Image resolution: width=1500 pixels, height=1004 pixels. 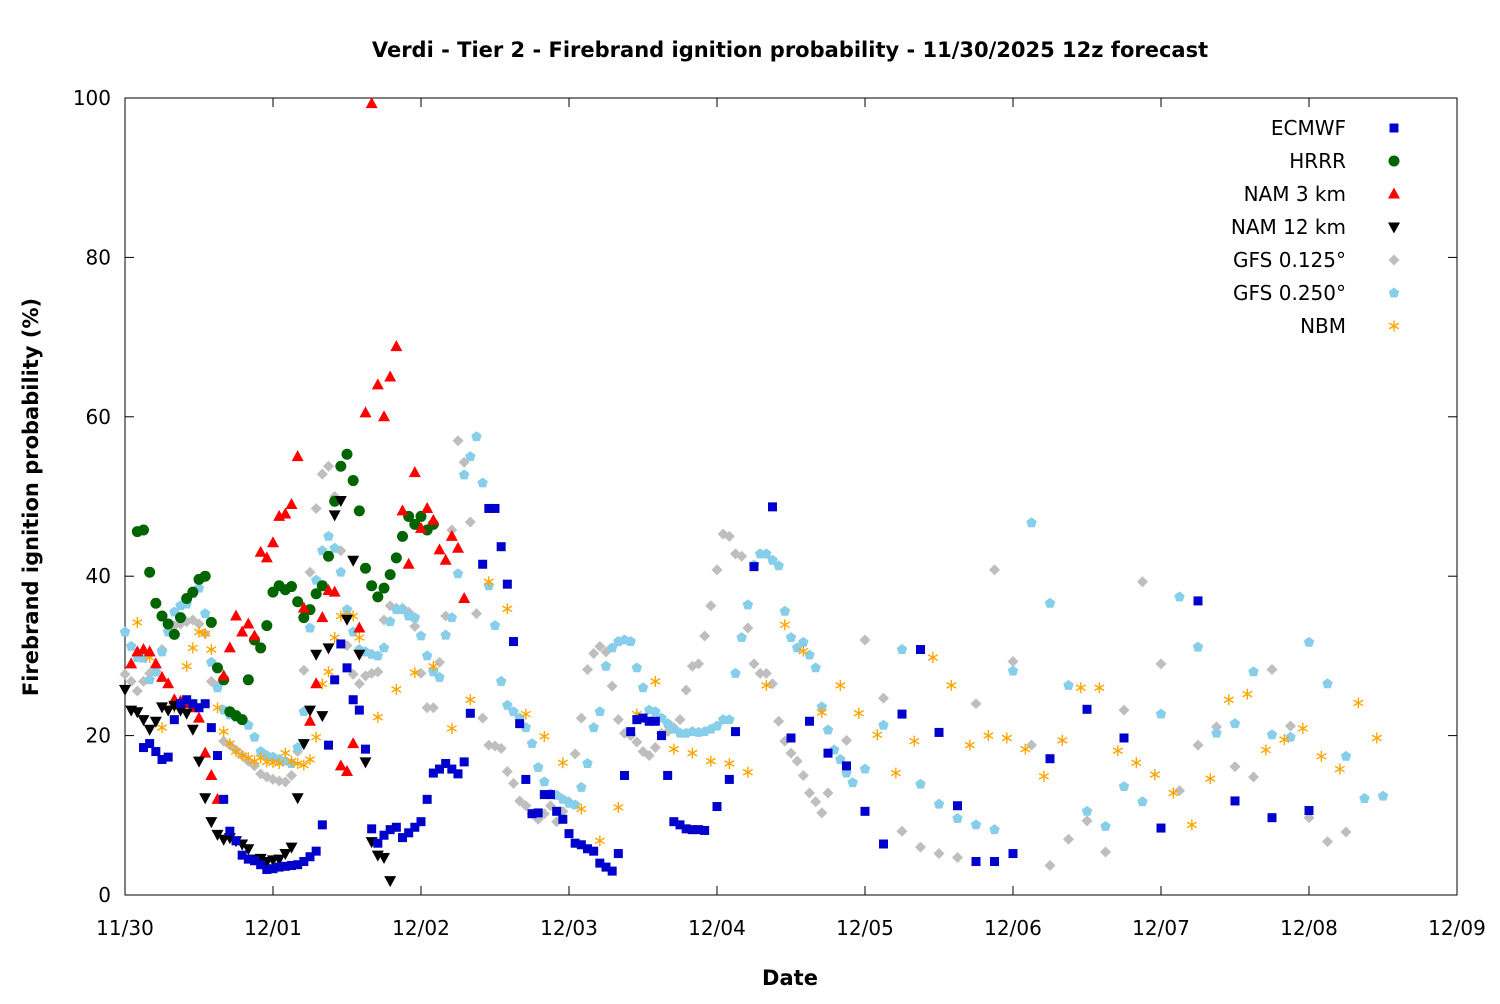 What do you see at coordinates (98, 736) in the screenshot?
I see `y-tick-label: 20` at bounding box center [98, 736].